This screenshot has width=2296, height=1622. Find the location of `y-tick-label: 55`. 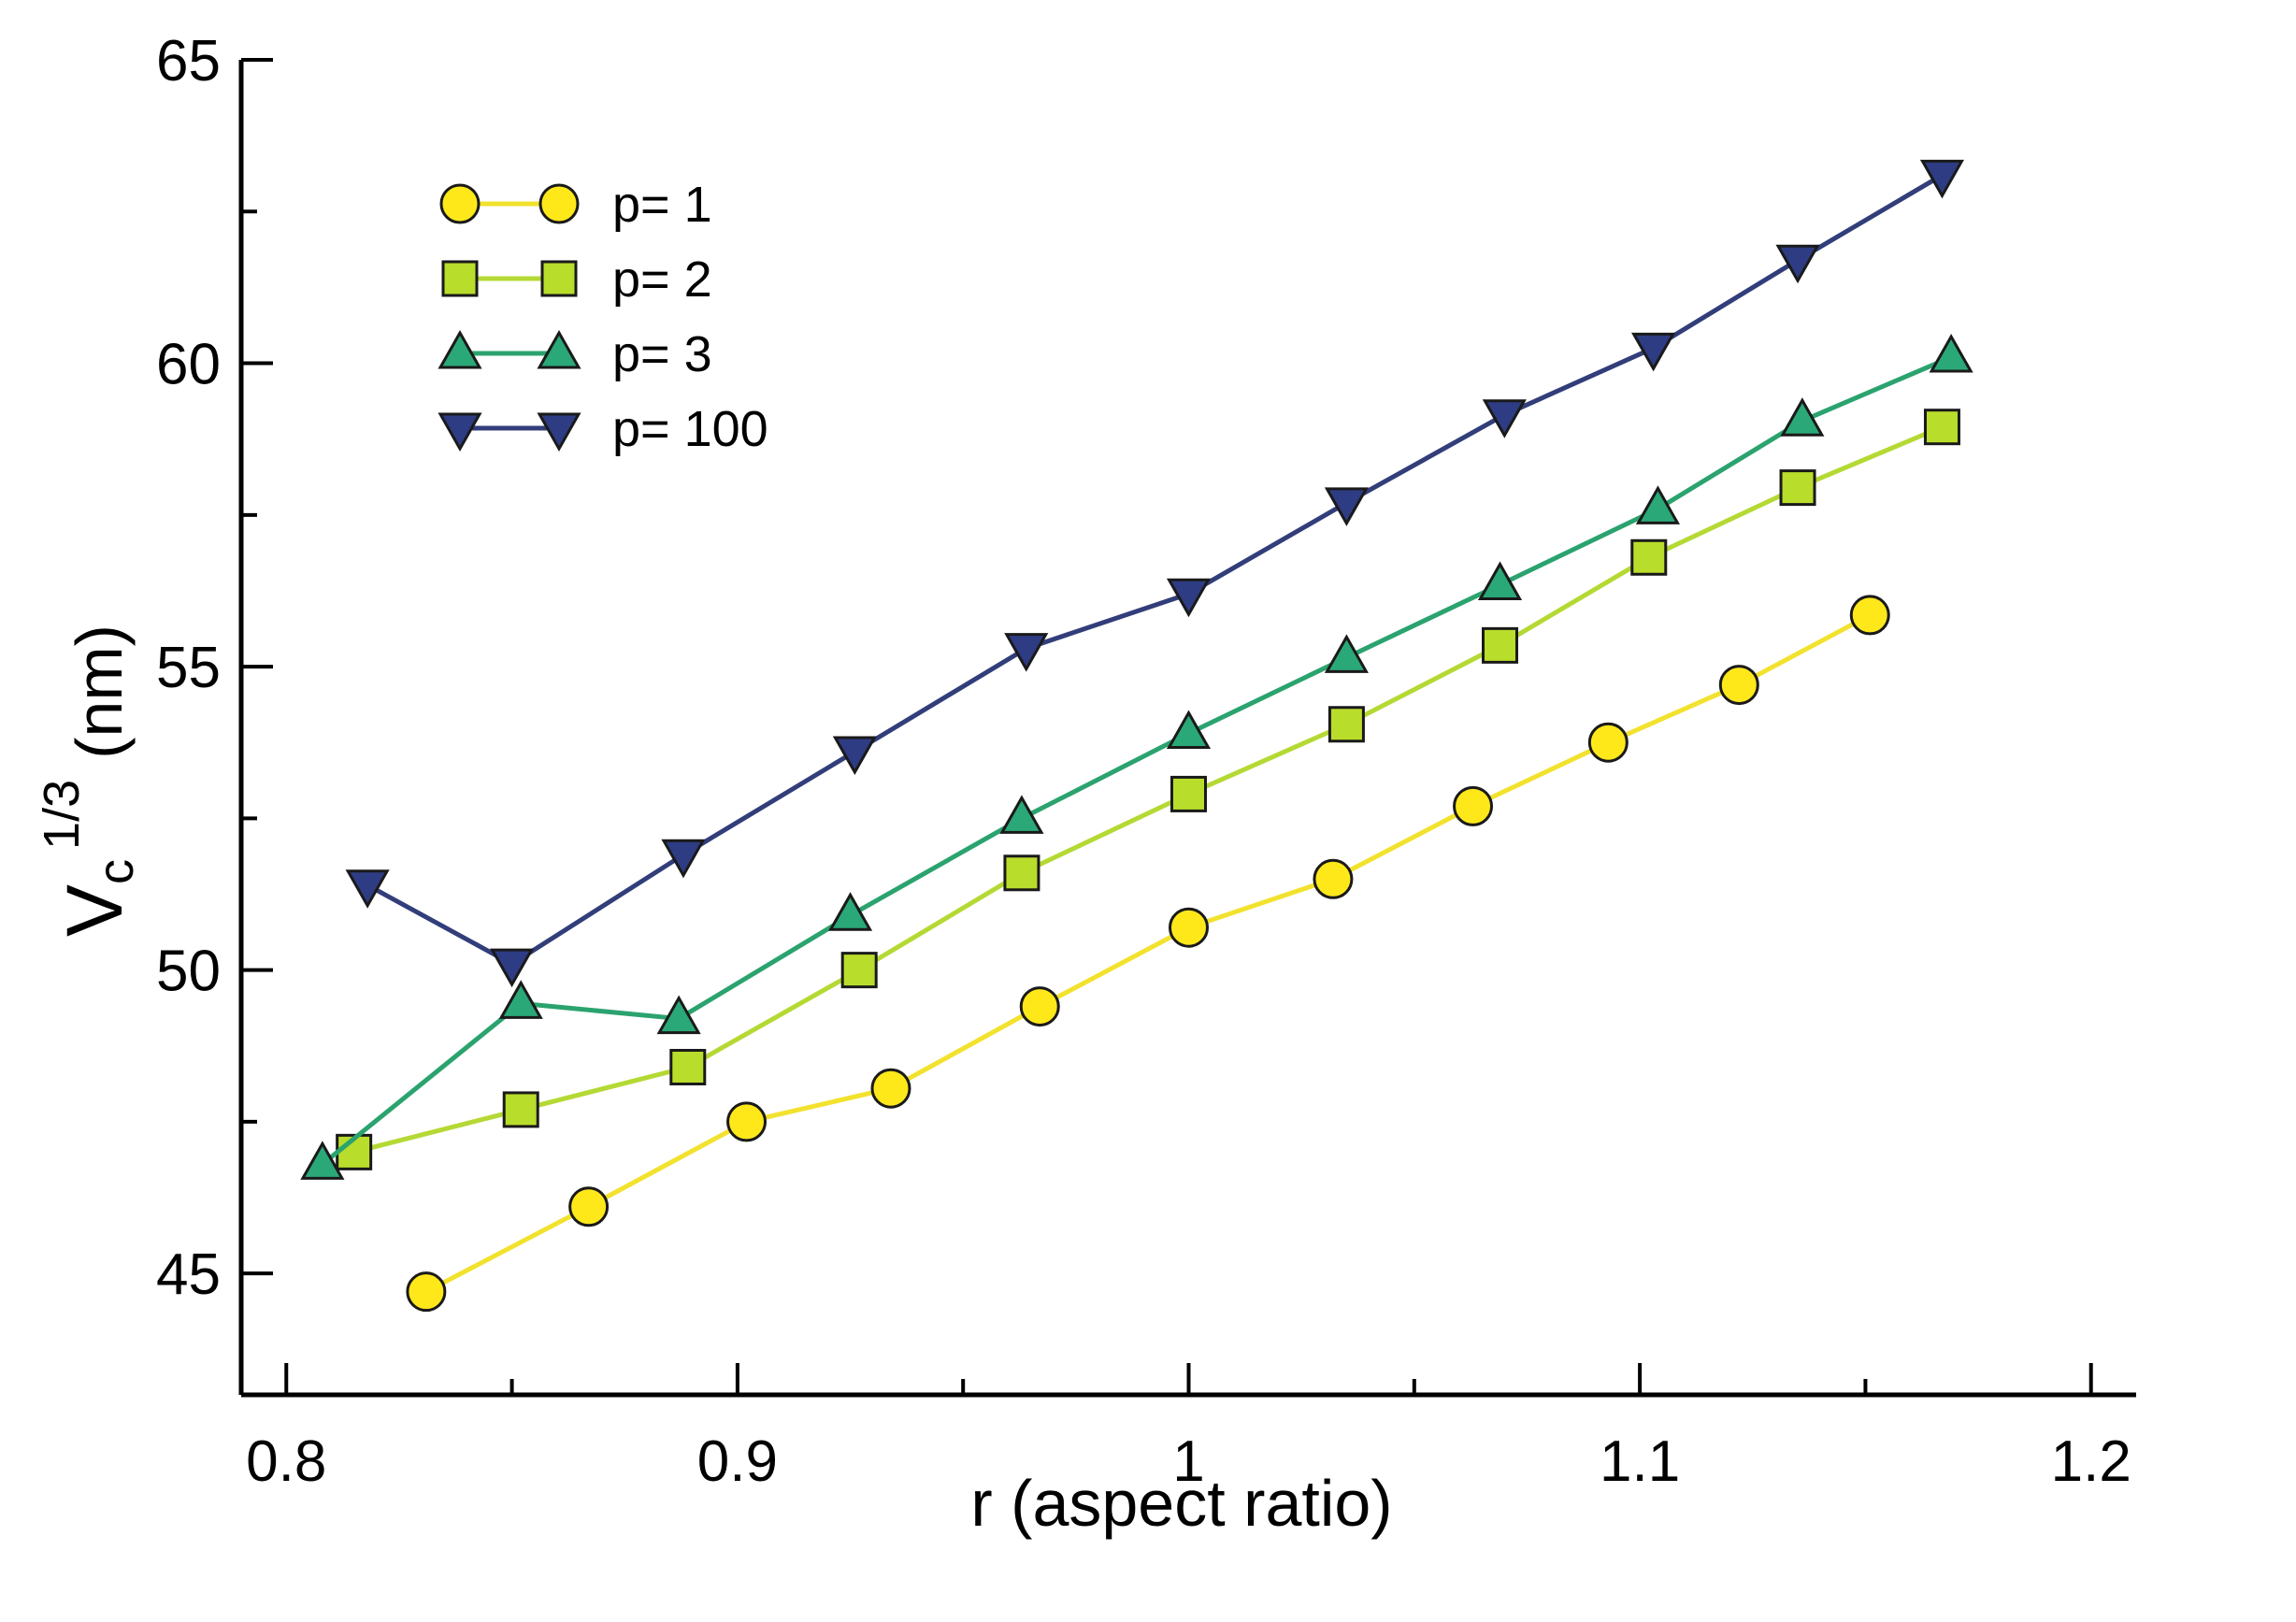

y-tick-label: 55 is located at coordinates (189, 668).